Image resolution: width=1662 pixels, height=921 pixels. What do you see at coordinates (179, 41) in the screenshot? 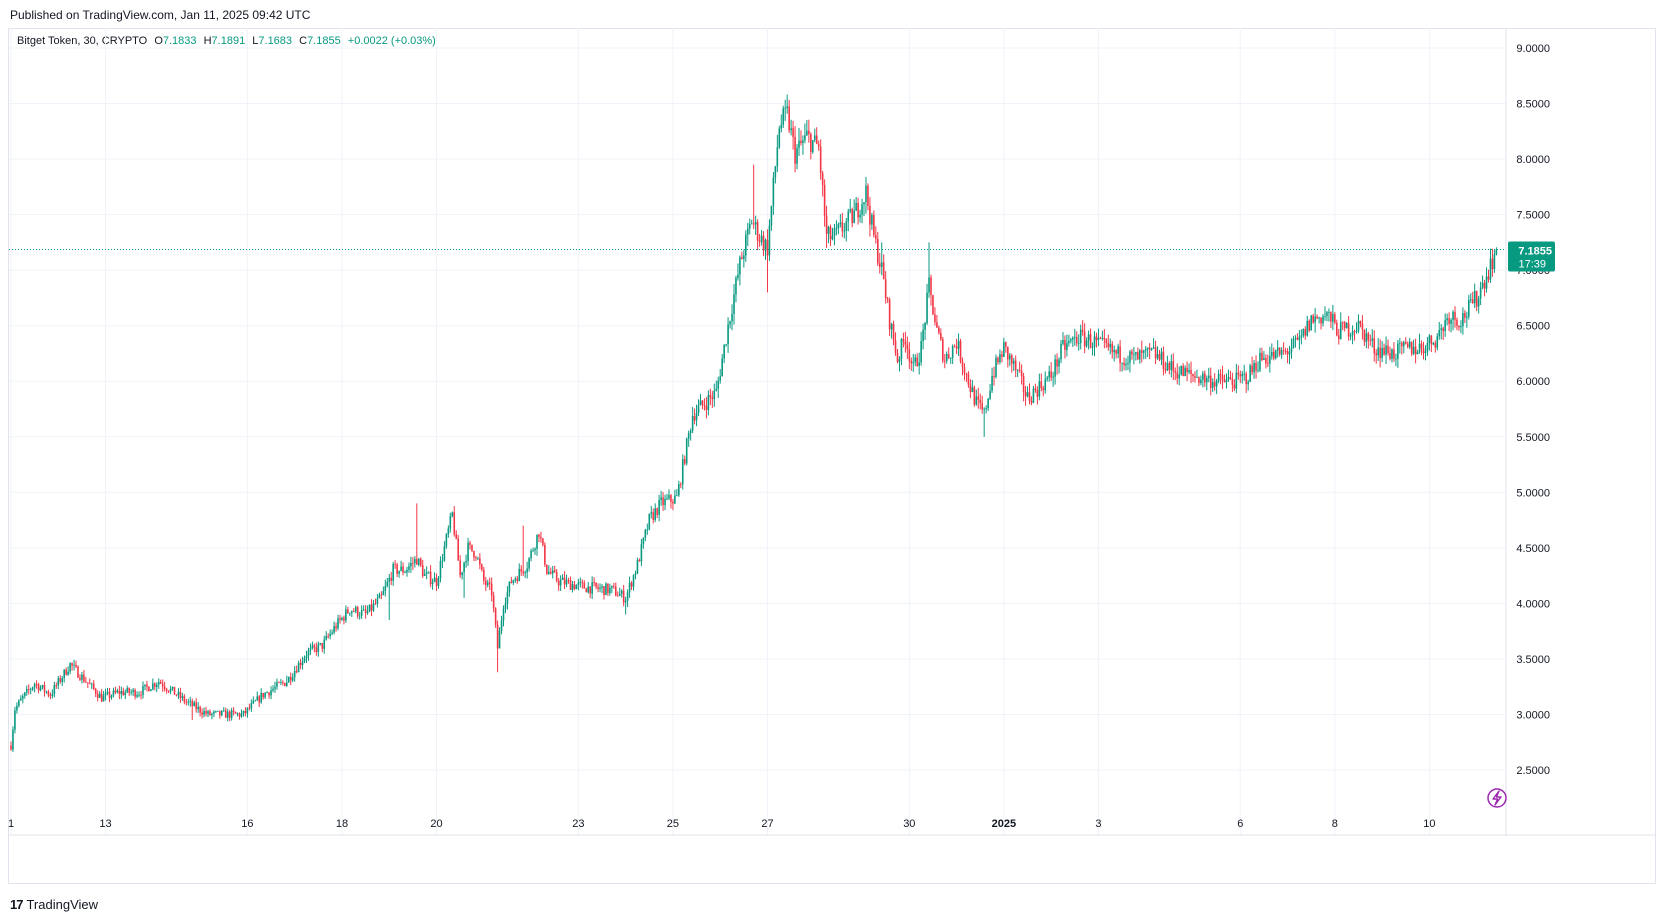
I see `legend-open-value: 7.1833` at bounding box center [179, 41].